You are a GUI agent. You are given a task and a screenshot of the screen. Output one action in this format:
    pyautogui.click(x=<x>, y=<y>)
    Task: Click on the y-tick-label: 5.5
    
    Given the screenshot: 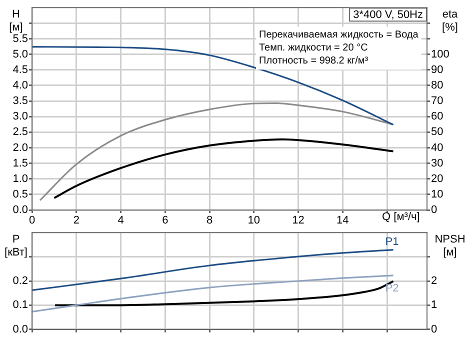 What is the action you would take?
    pyautogui.click(x=20, y=38)
    